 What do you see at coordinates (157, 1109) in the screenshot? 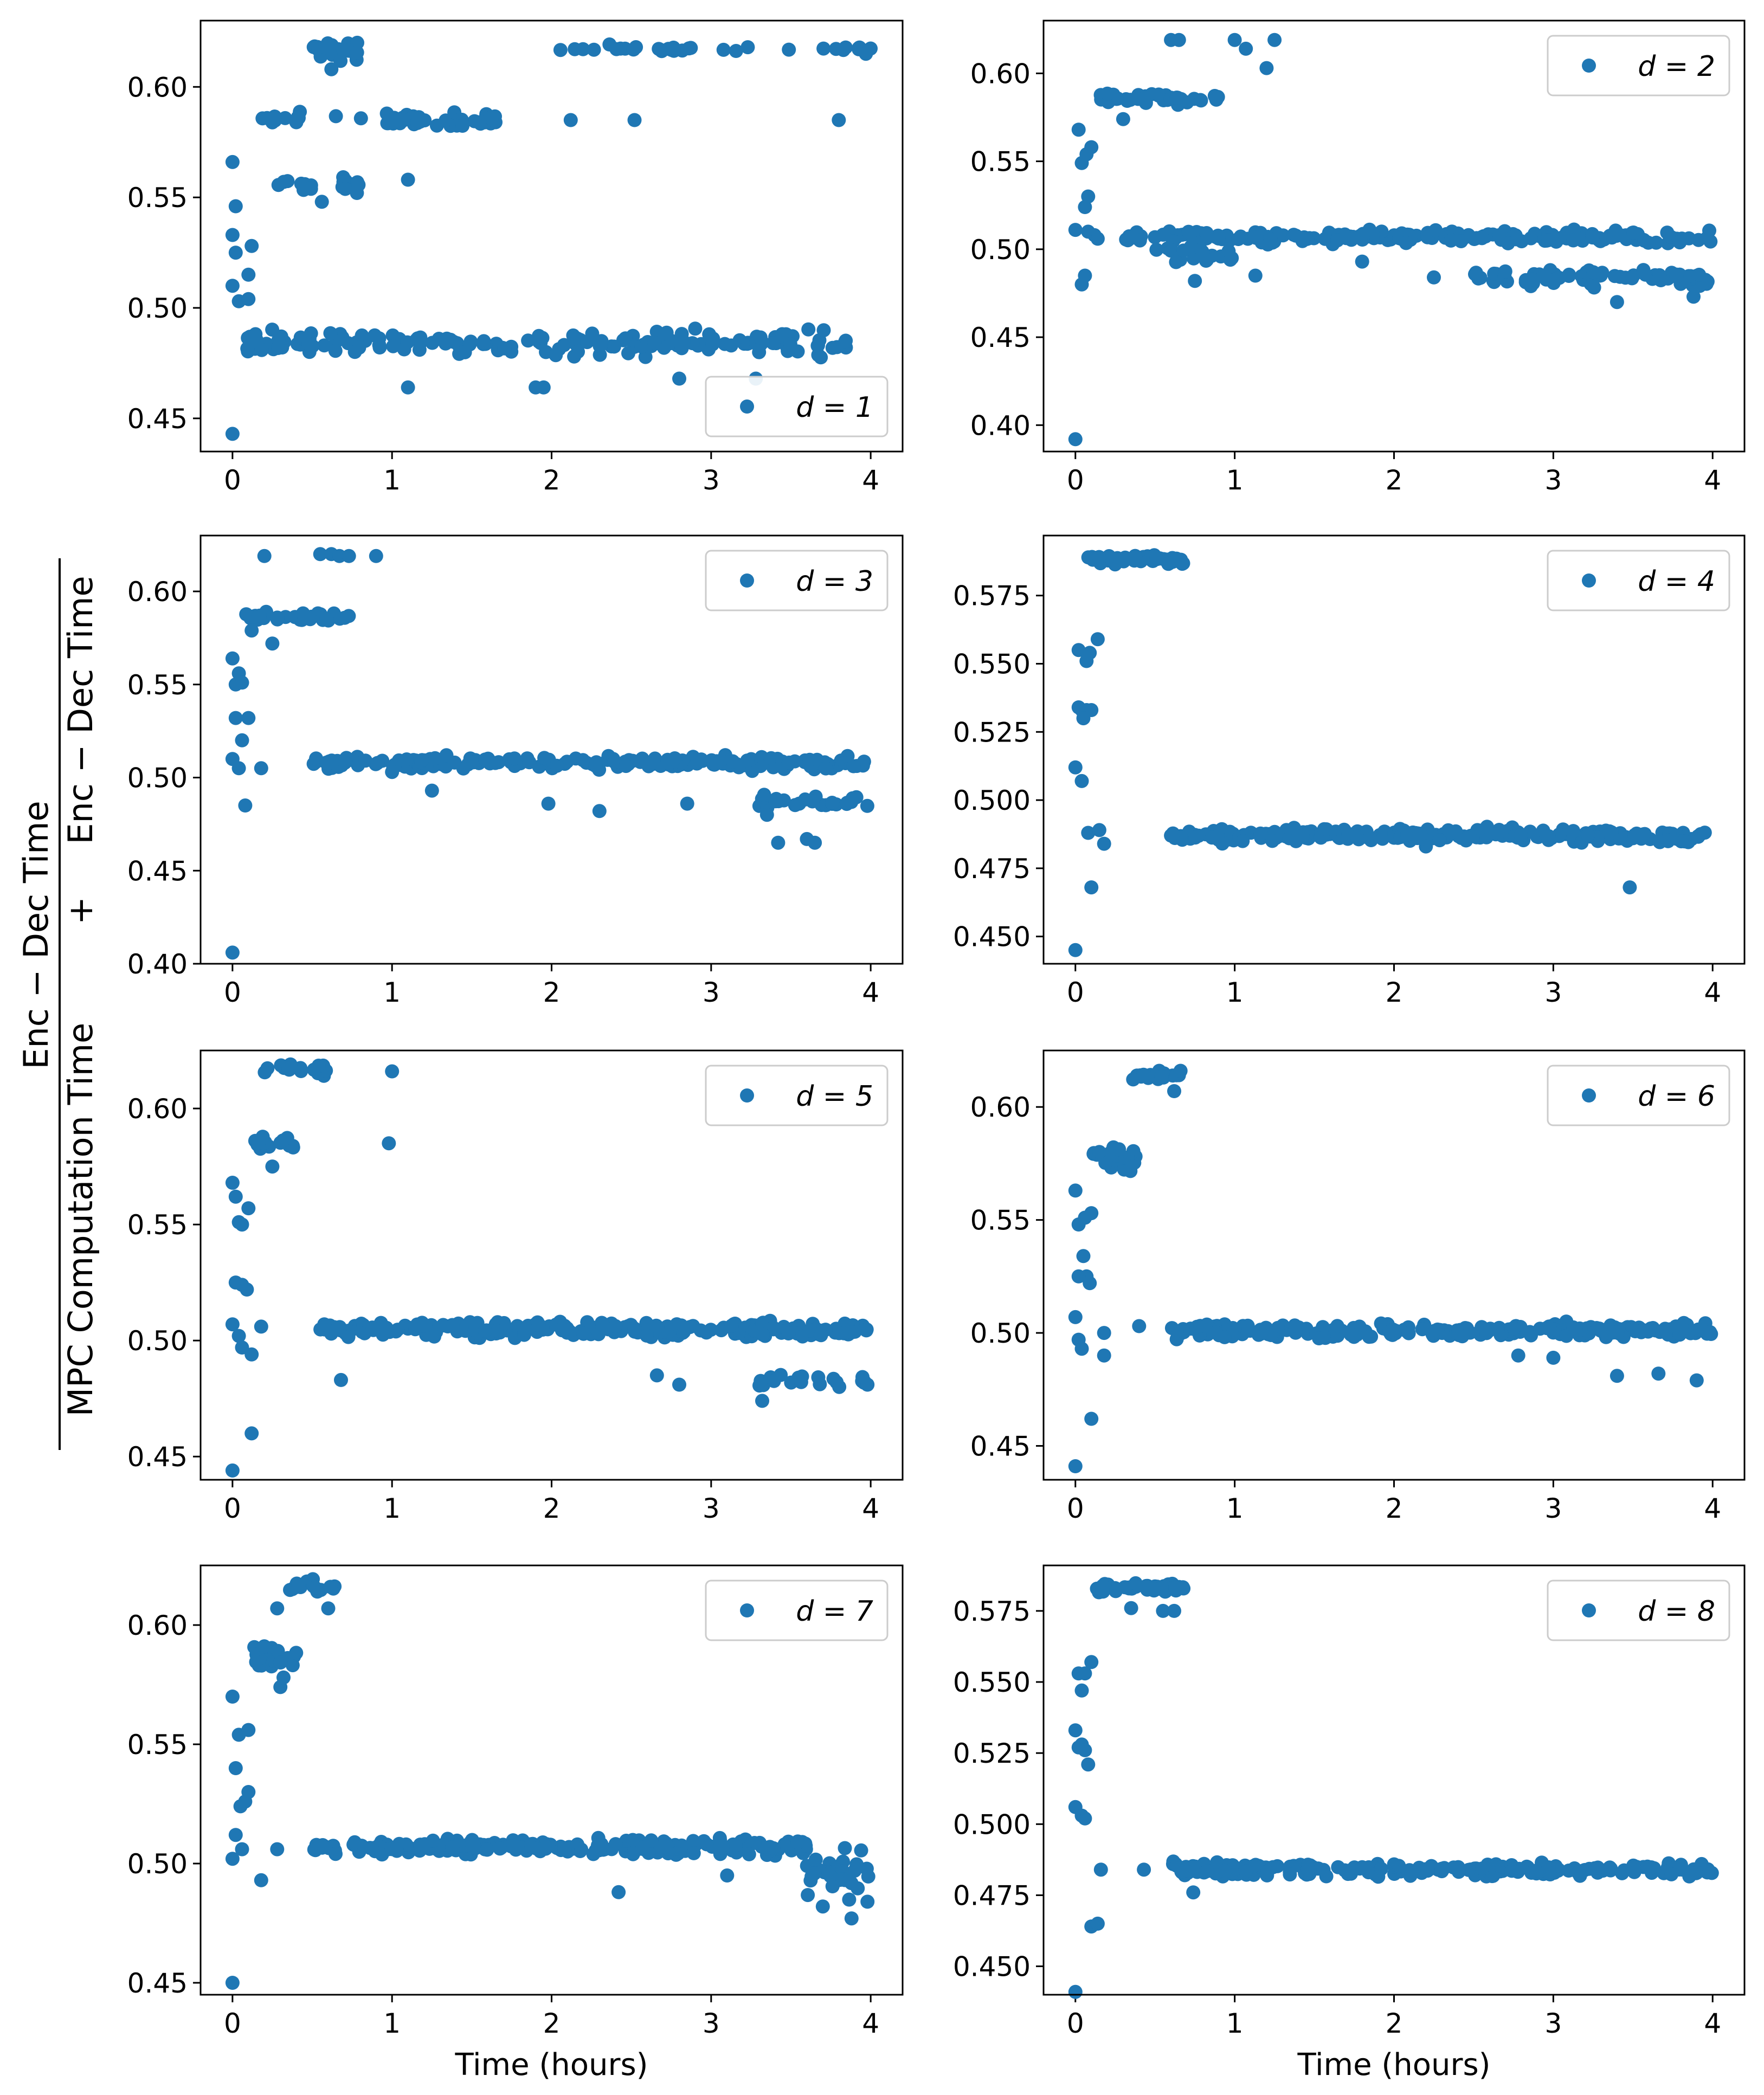
I see `y-tick-label: 0.60` at bounding box center [157, 1109].